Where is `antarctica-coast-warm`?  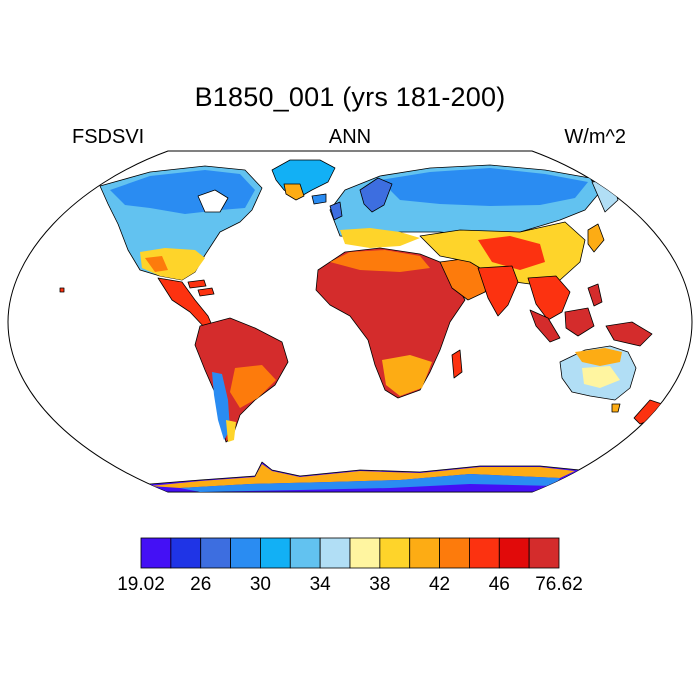 antarctica-coast-warm is located at coordinates (362, 476).